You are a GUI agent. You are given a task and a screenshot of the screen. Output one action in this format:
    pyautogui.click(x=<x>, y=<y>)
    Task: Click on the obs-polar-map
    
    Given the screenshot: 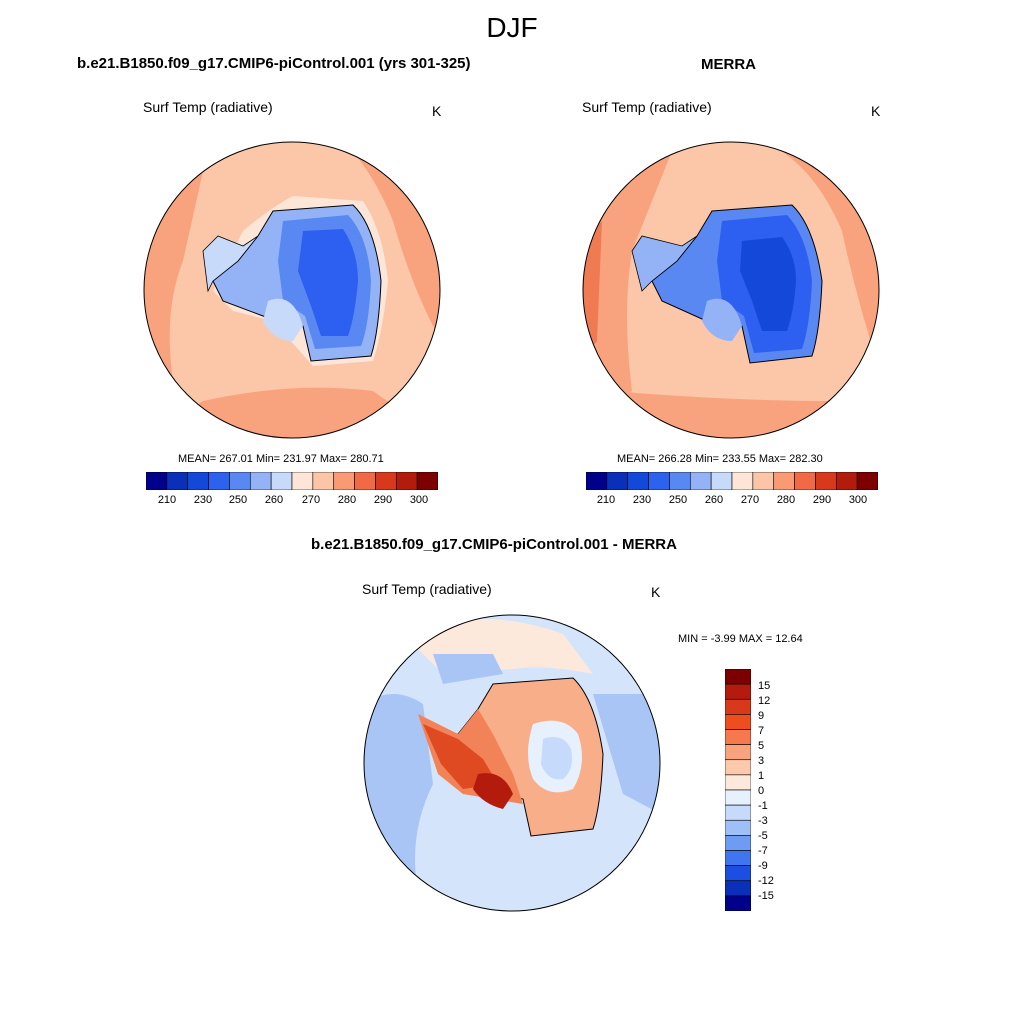 What is the action you would take?
    pyautogui.click(x=731, y=290)
    